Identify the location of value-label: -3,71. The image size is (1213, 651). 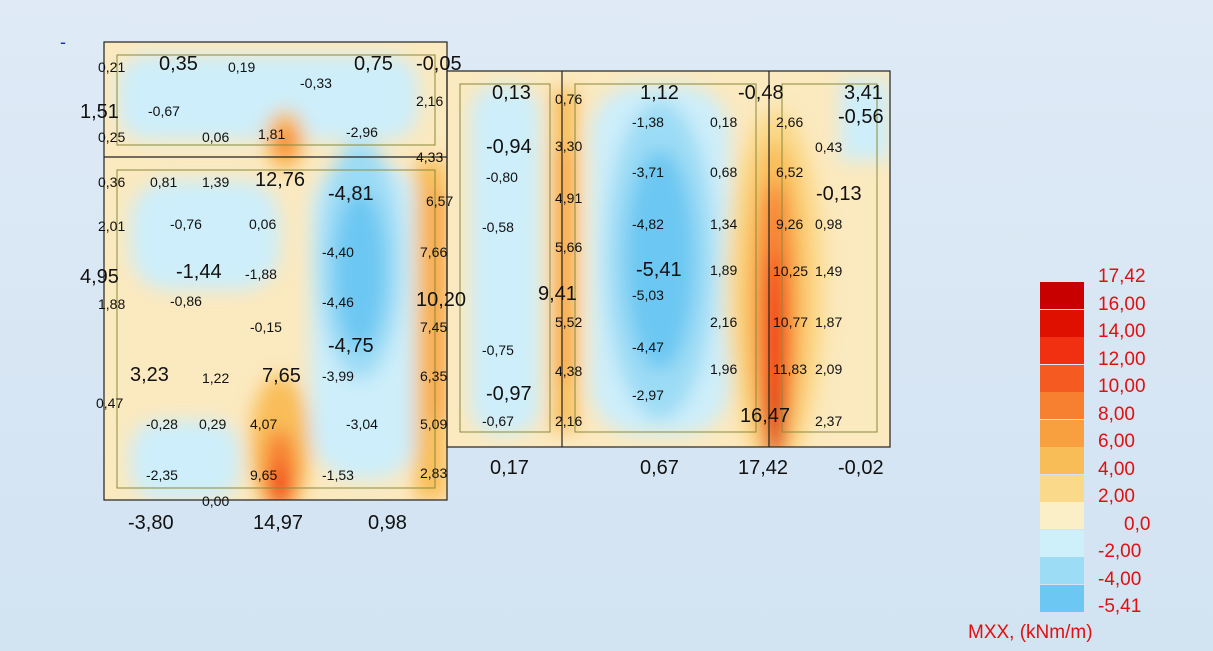
(648, 172).